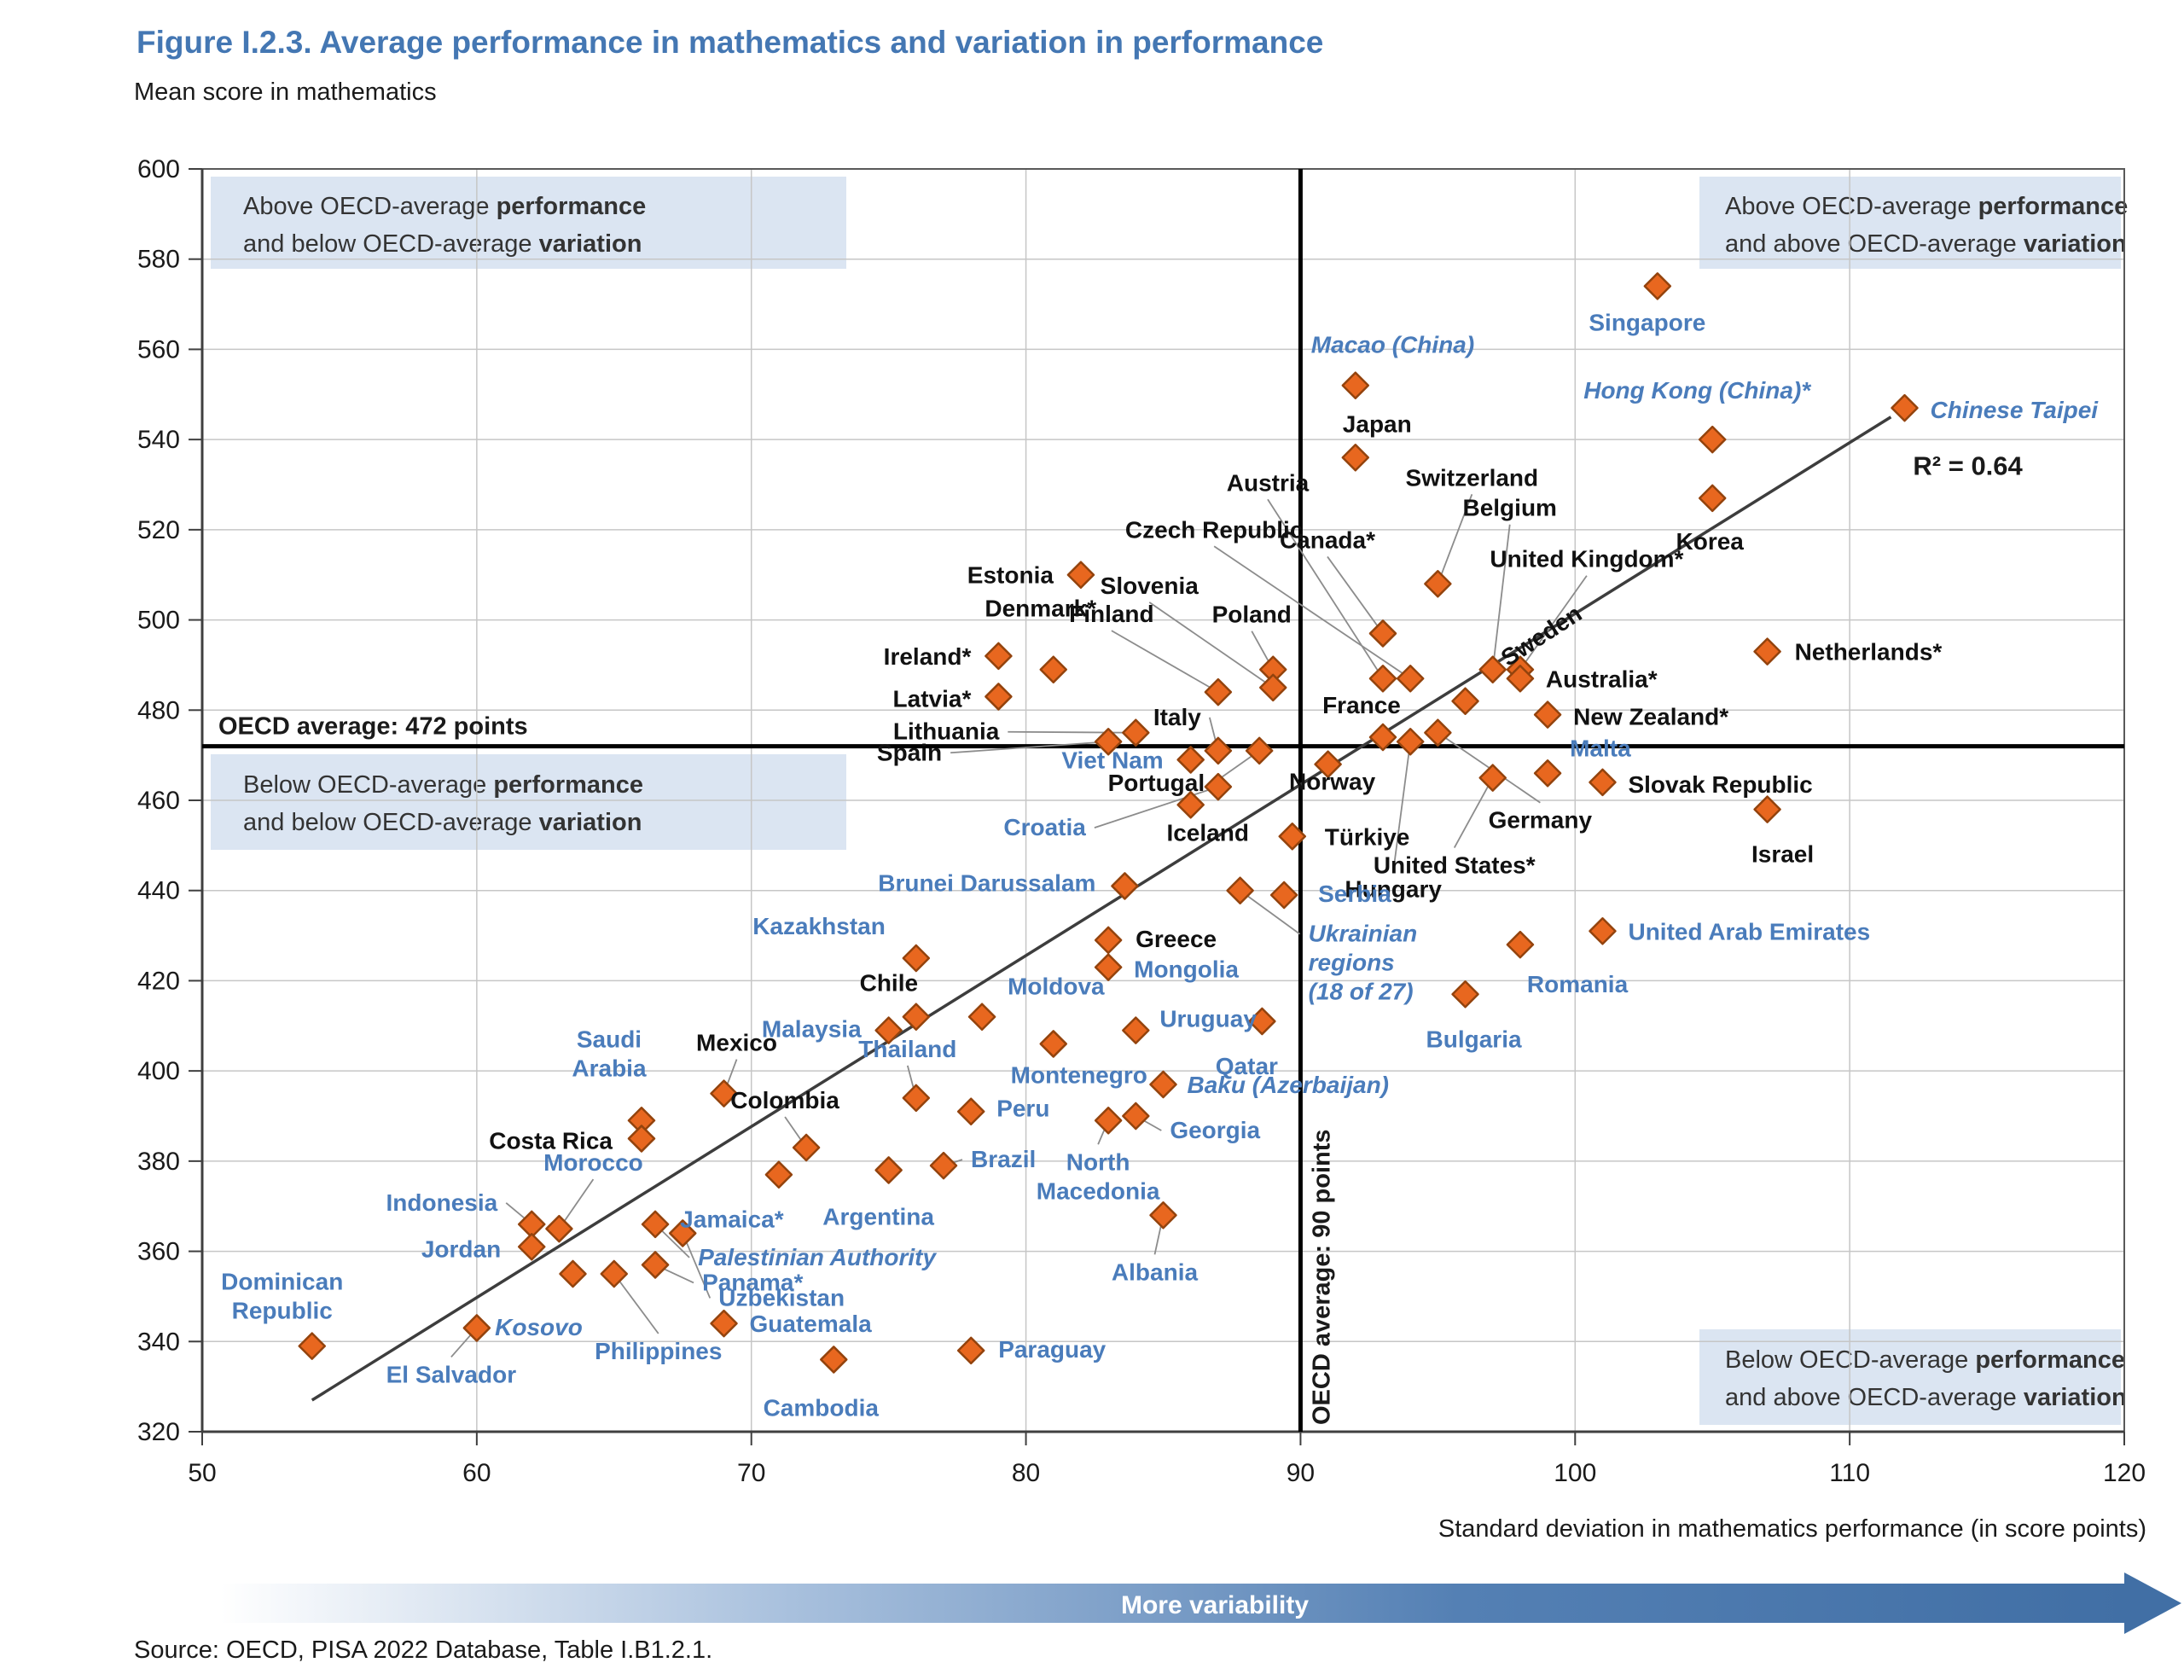  Describe the element at coordinates (1053, 669) in the screenshot. I see `data-point-denmark` at that location.